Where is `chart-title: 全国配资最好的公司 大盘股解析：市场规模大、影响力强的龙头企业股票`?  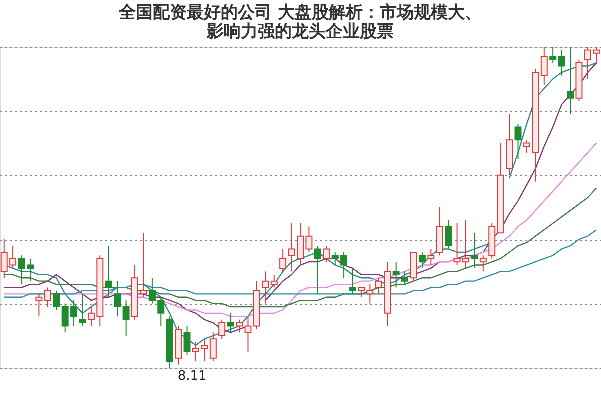 chart-title: 全国配资最好的公司 大盘股解析：市场规模大、影响力强的龙头企业股票 is located at coordinates (300, 22).